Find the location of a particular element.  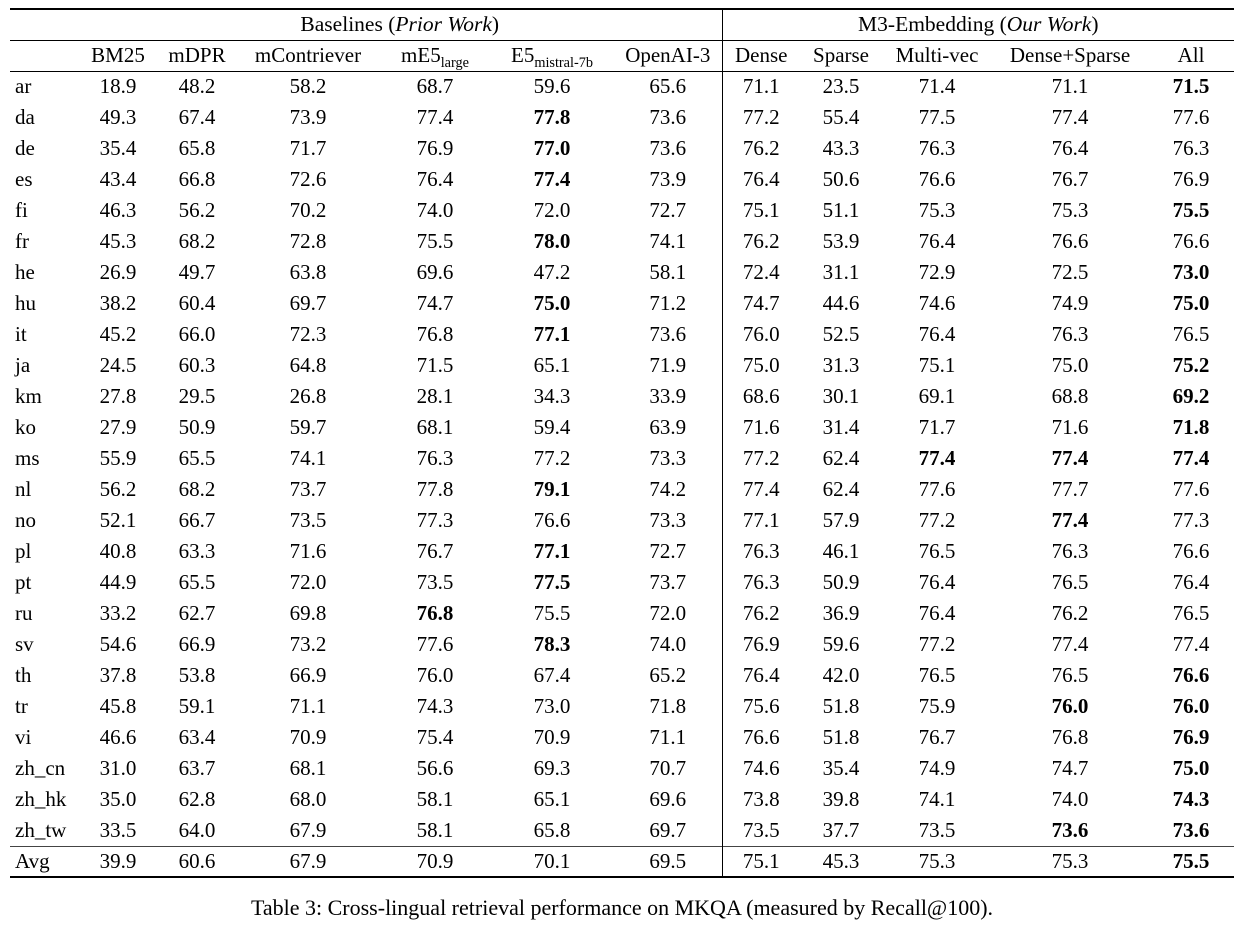

score-cell: 31.3 is located at coordinates (841, 365).